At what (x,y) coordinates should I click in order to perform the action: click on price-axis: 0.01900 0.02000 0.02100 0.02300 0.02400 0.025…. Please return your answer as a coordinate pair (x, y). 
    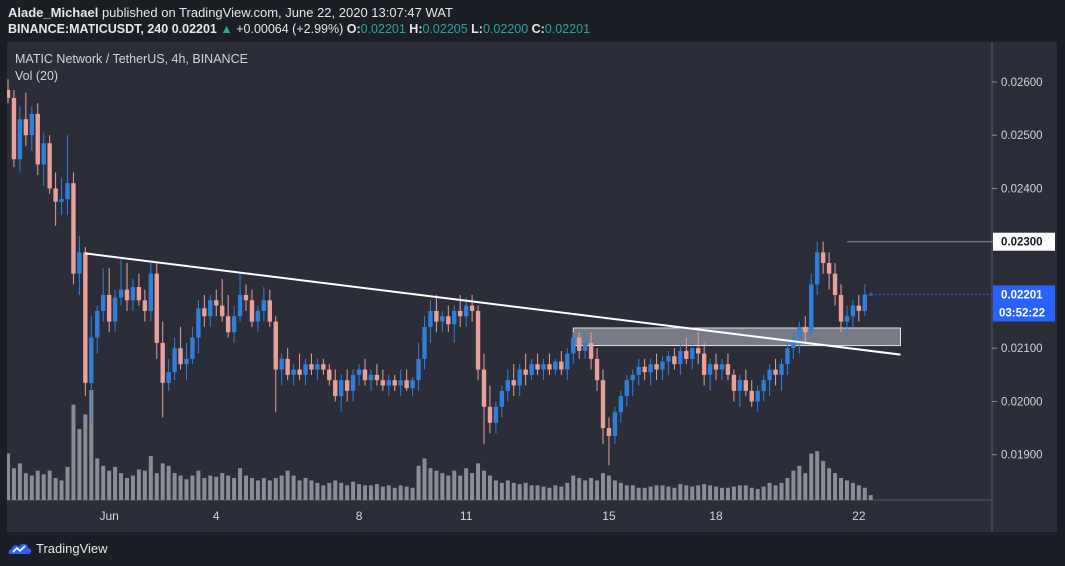
    Looking at the image, I should click on (1017, 269).